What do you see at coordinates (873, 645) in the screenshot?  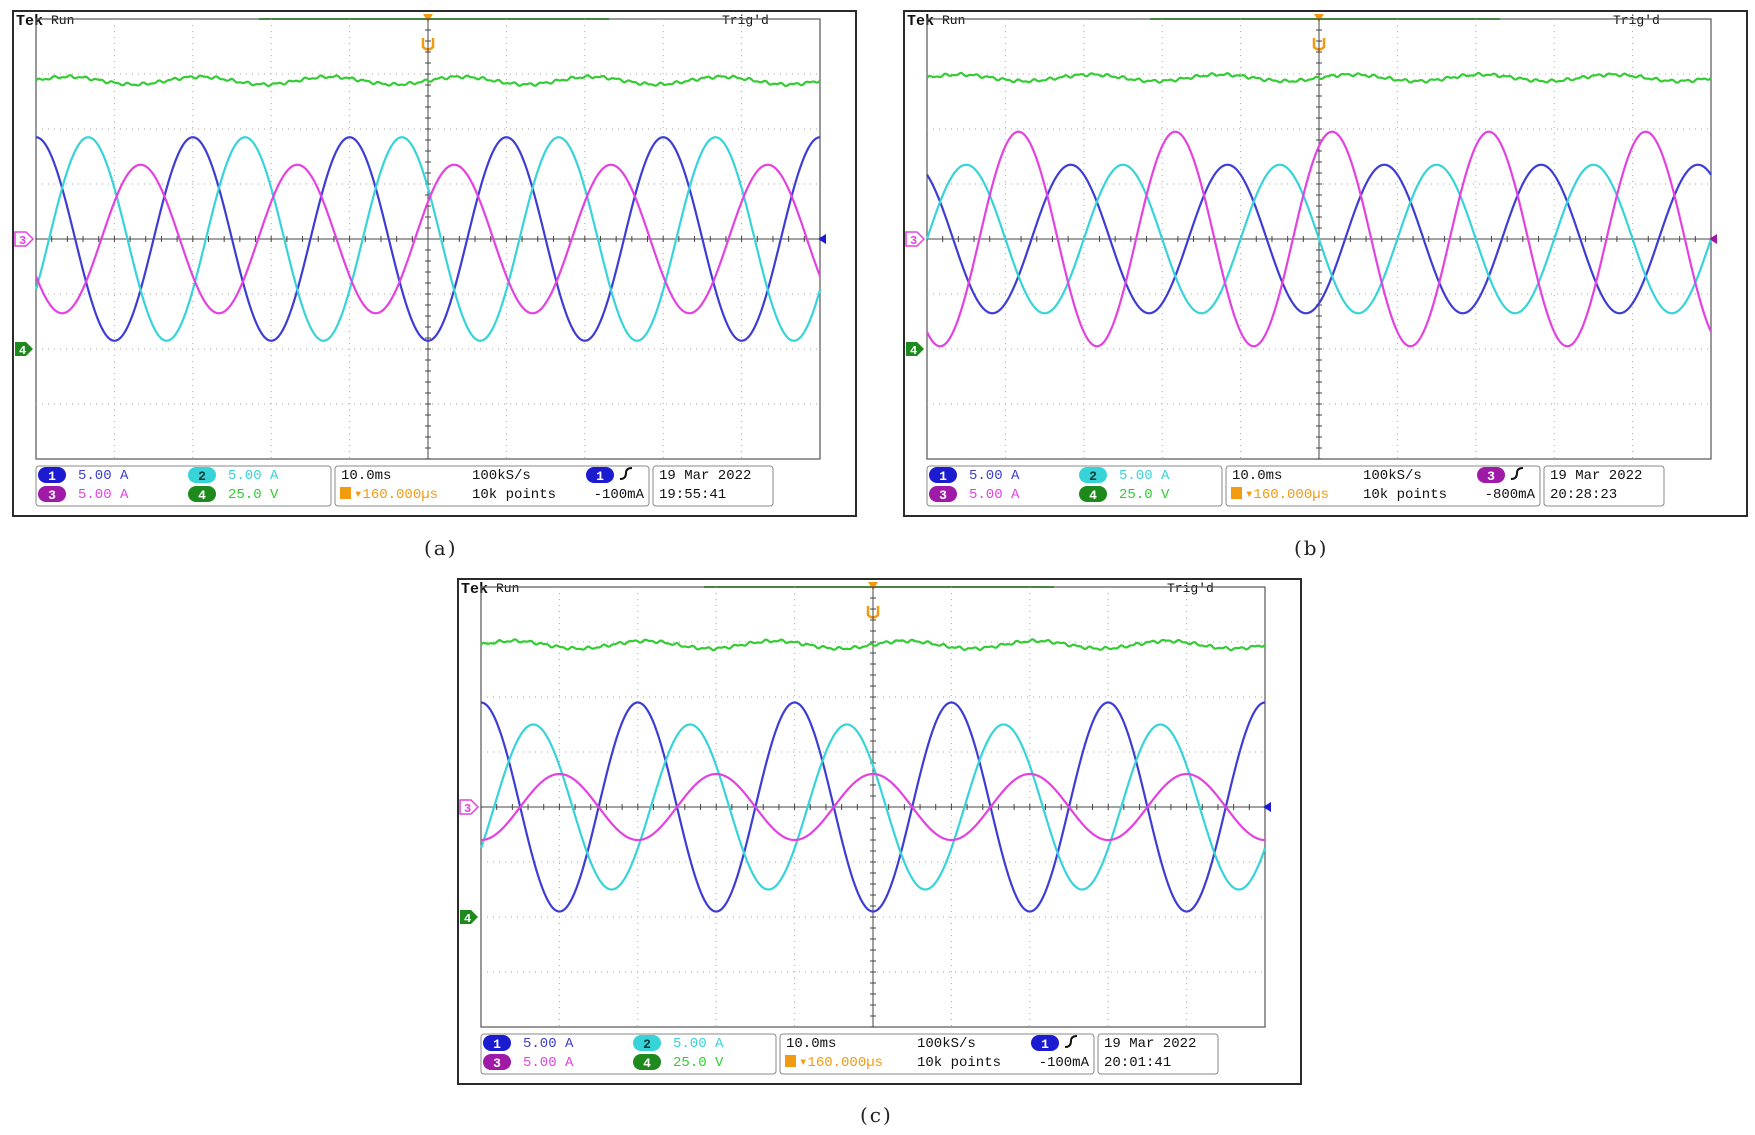 I see `trace-ch4` at bounding box center [873, 645].